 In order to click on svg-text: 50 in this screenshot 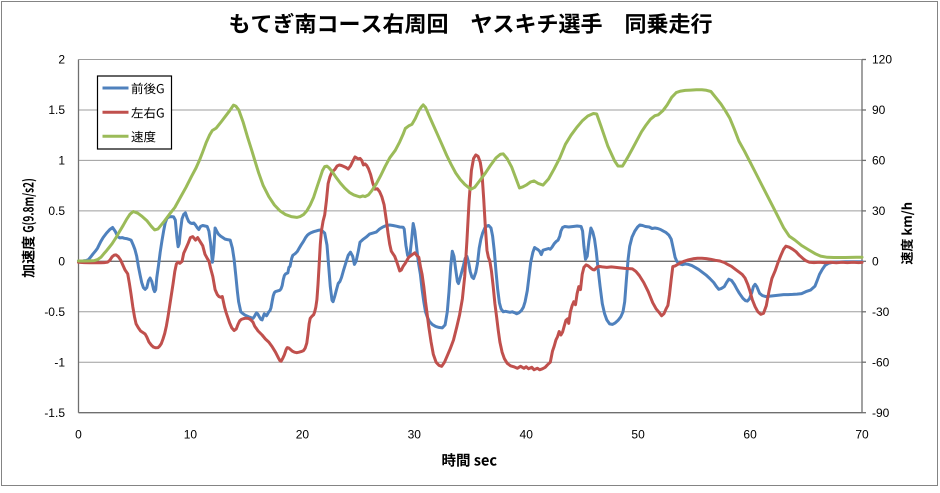, I will do `click(638, 435)`.